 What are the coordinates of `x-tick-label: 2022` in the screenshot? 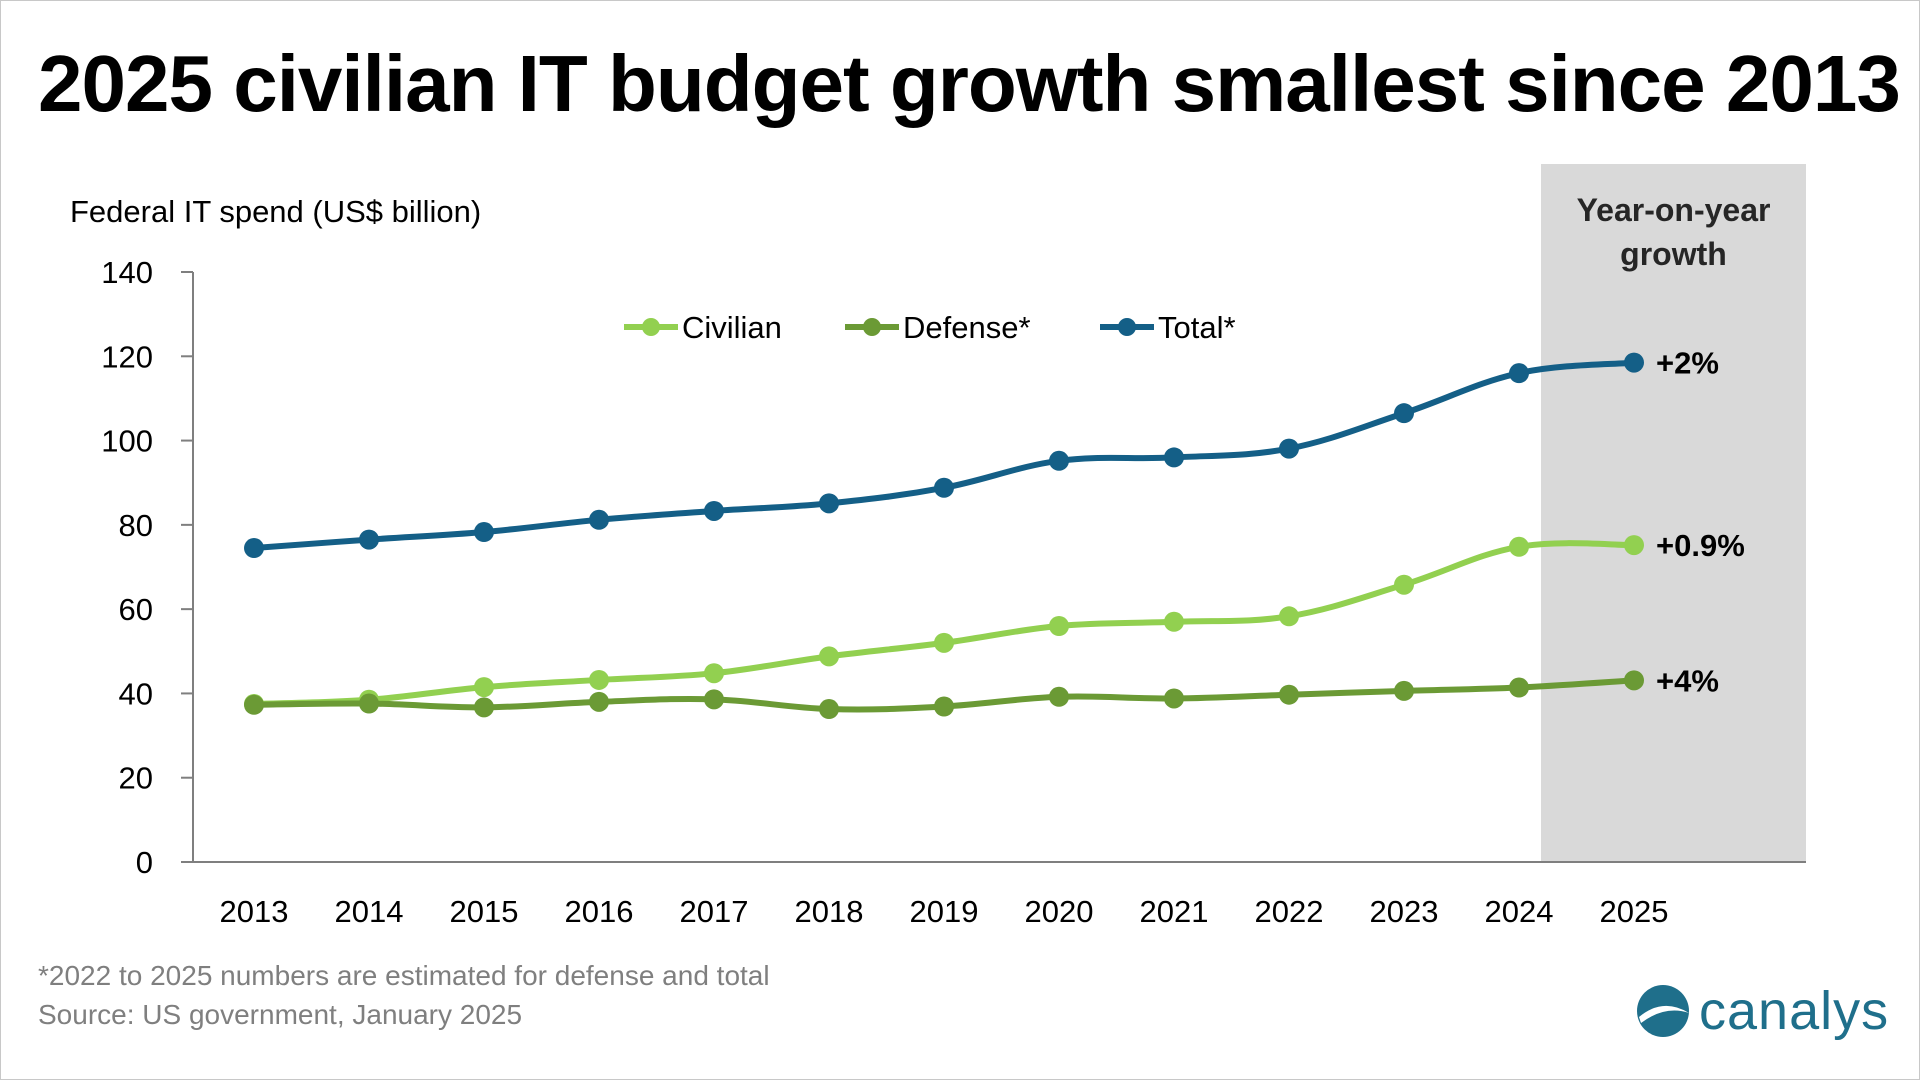 It's located at (1289, 911).